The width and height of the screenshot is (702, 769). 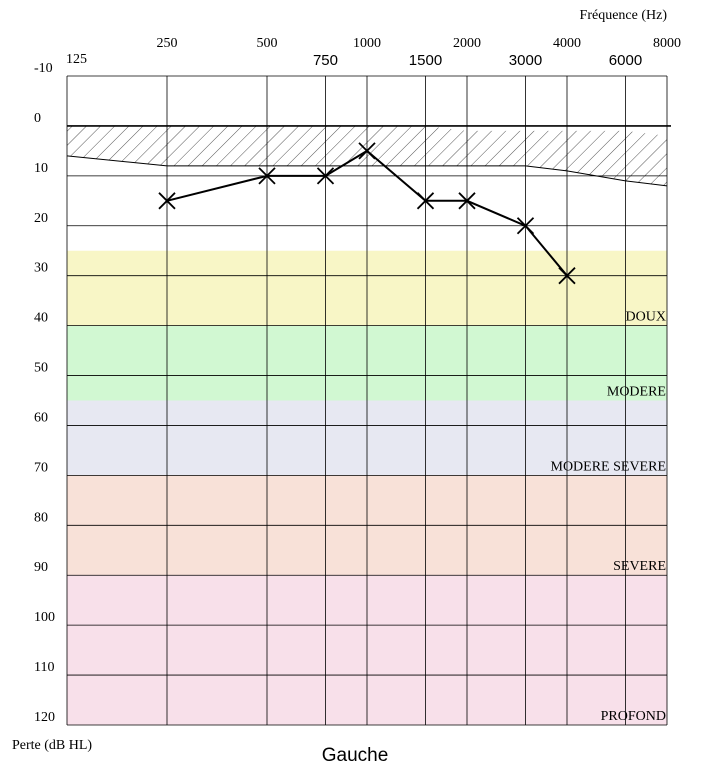 I want to click on zone-label: MODERE SEVERE, so click(x=609, y=466).